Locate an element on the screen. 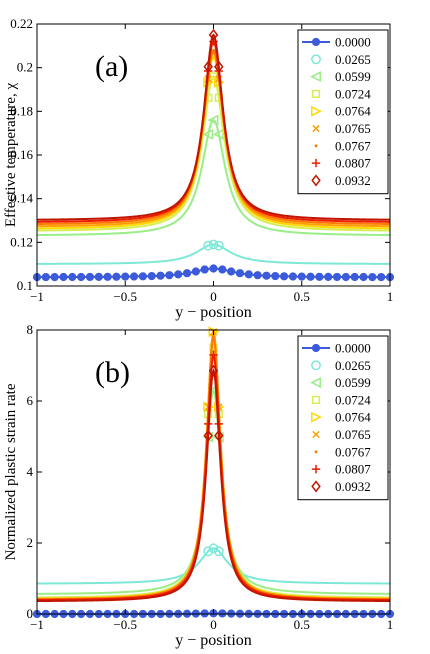 The image size is (430, 654). panel-label: (a) is located at coordinates (111, 66).